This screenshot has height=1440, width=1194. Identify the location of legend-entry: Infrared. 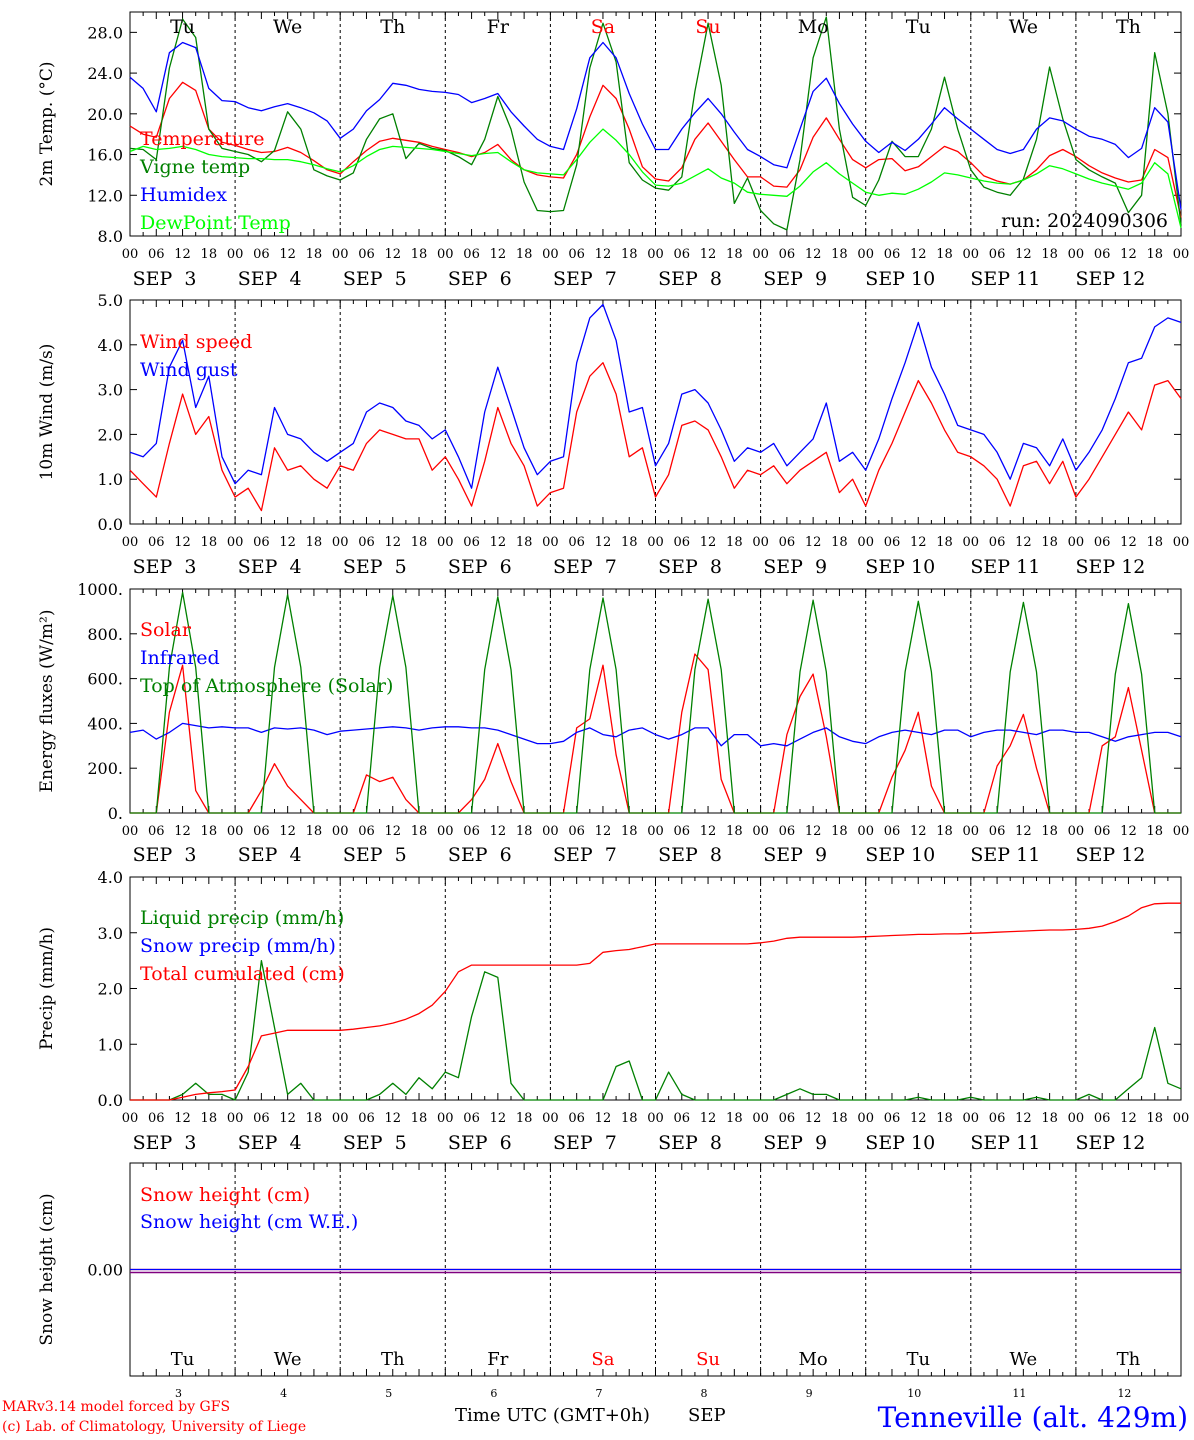
(180, 658).